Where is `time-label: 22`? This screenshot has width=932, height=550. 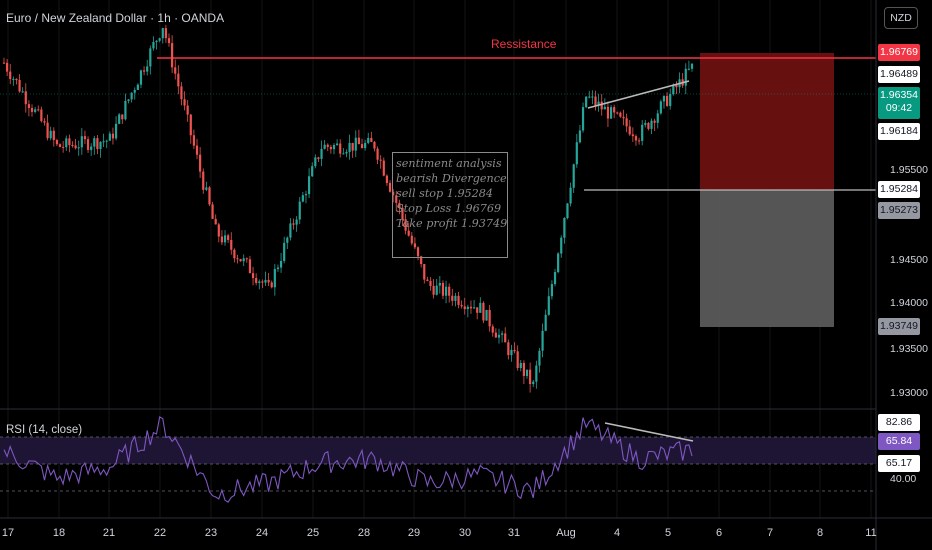 time-label: 22 is located at coordinates (160, 533).